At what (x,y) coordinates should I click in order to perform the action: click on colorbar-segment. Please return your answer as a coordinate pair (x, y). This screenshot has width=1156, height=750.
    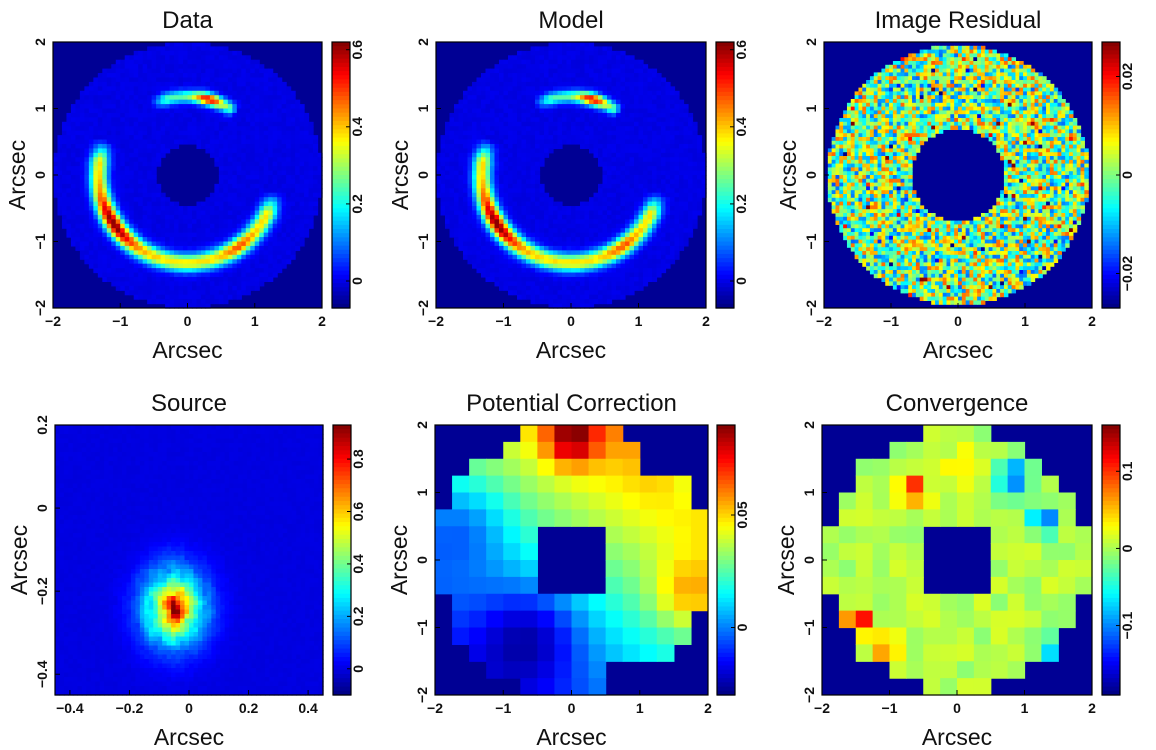
    Looking at the image, I should click on (341, 82).